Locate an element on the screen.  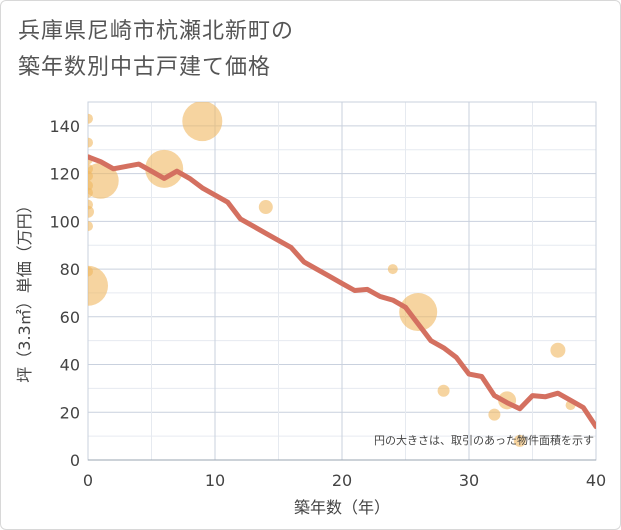
x-tick-label: 0 is located at coordinates (88, 480).